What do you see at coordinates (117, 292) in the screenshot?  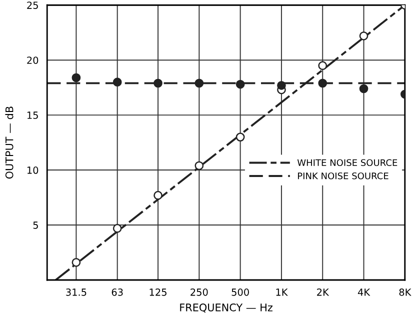 I see `x-tick-label: 63` at bounding box center [117, 292].